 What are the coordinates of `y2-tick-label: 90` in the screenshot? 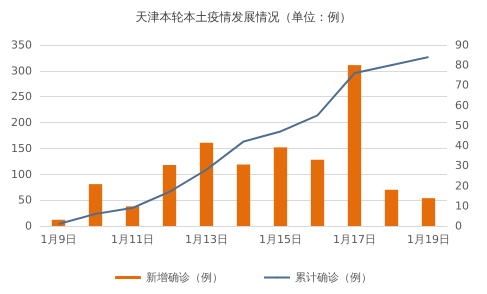 It's located at (462, 45).